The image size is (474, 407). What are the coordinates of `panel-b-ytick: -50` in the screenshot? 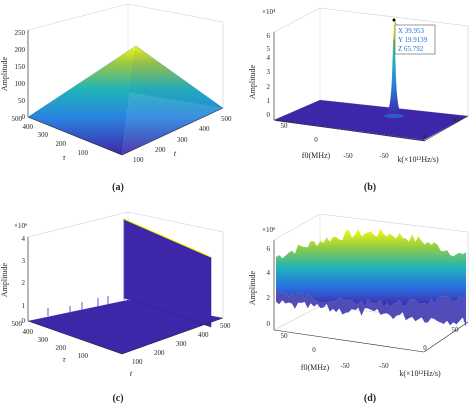 It's located at (348, 156).